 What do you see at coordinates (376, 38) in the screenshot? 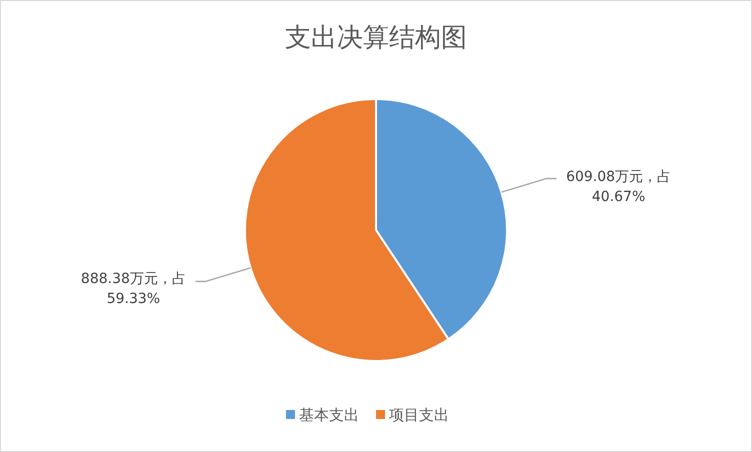
I see `chart-title: 支出决算结构图` at bounding box center [376, 38].